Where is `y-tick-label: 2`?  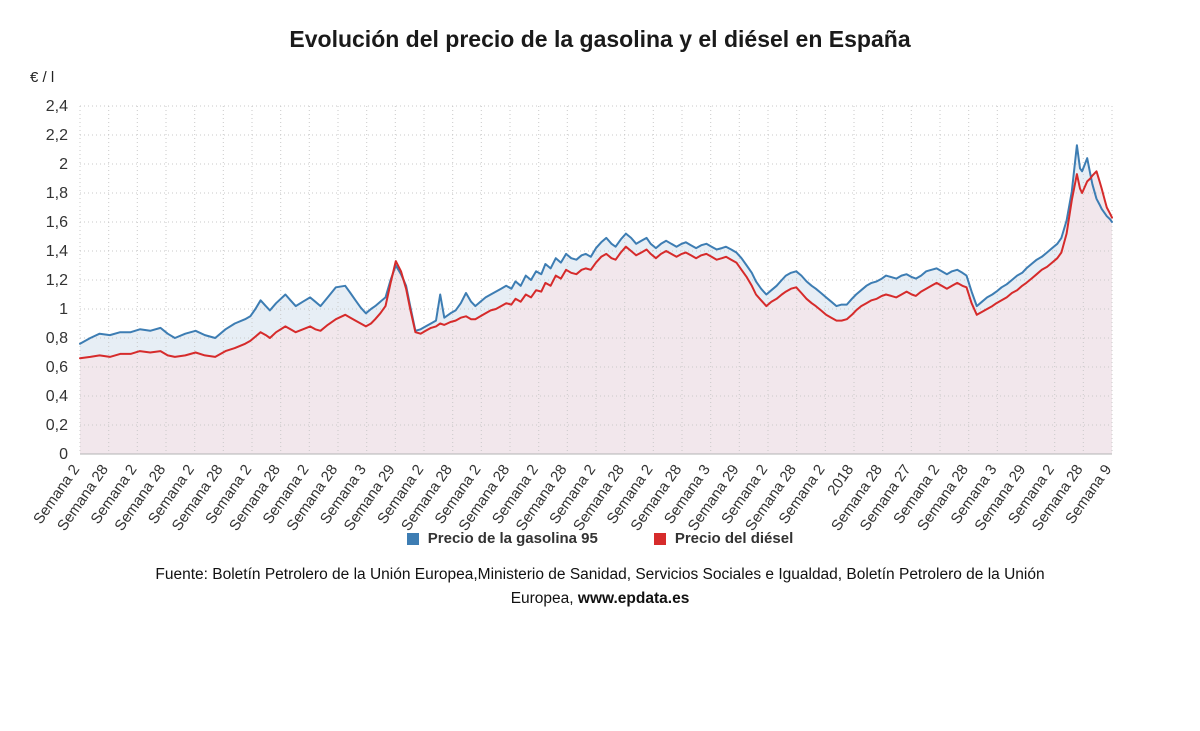
y-tick-label: 2 is located at coordinates (63, 164).